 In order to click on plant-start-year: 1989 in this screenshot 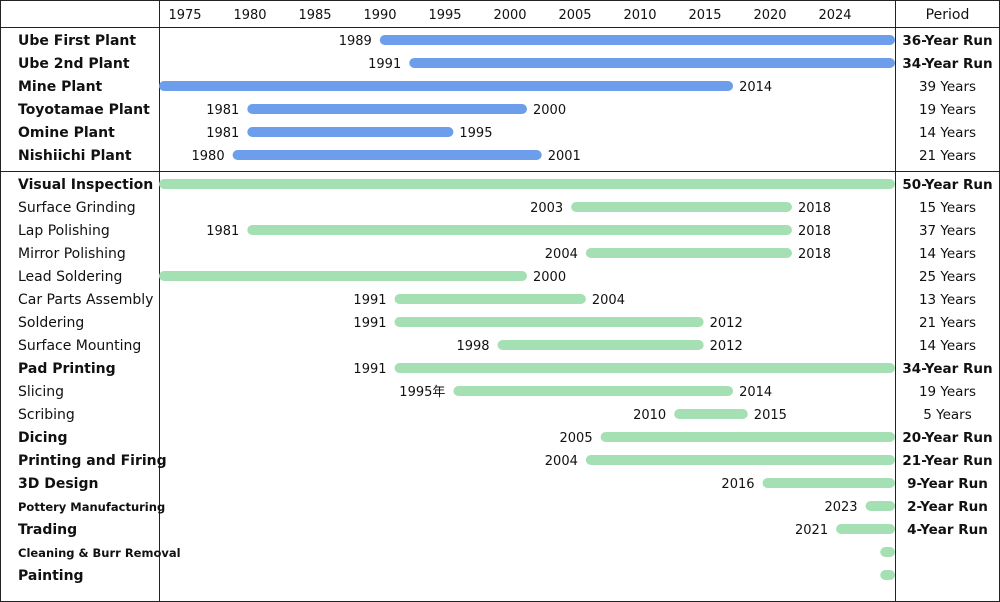, I will do `click(355, 41)`.